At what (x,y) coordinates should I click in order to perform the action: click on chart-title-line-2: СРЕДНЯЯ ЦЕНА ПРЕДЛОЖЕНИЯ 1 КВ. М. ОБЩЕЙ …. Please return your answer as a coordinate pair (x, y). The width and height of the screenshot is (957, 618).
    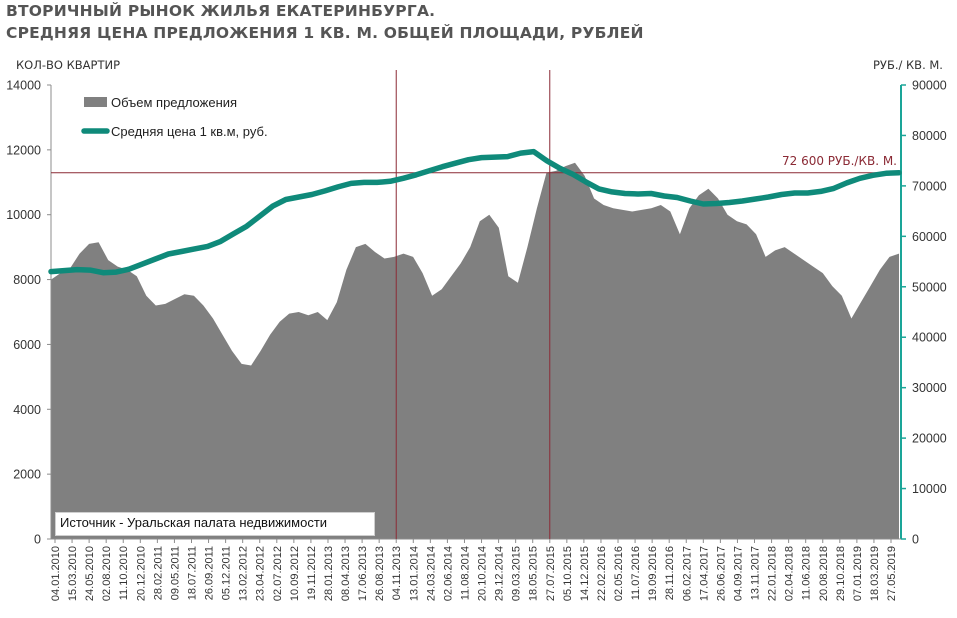
    Looking at the image, I should click on (325, 33).